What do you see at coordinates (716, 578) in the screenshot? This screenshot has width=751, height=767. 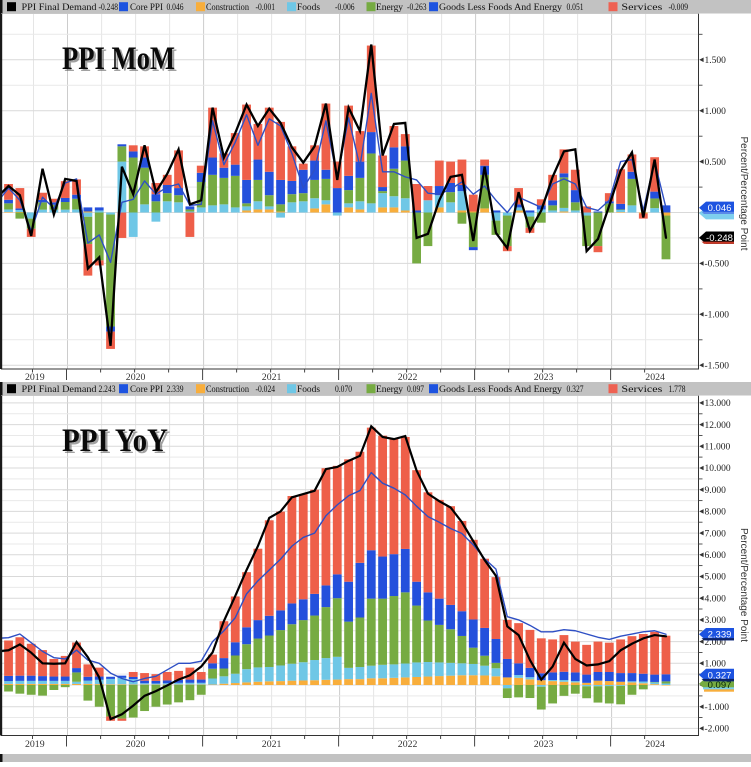 I see `svg-text: 5.000` at bounding box center [716, 578].